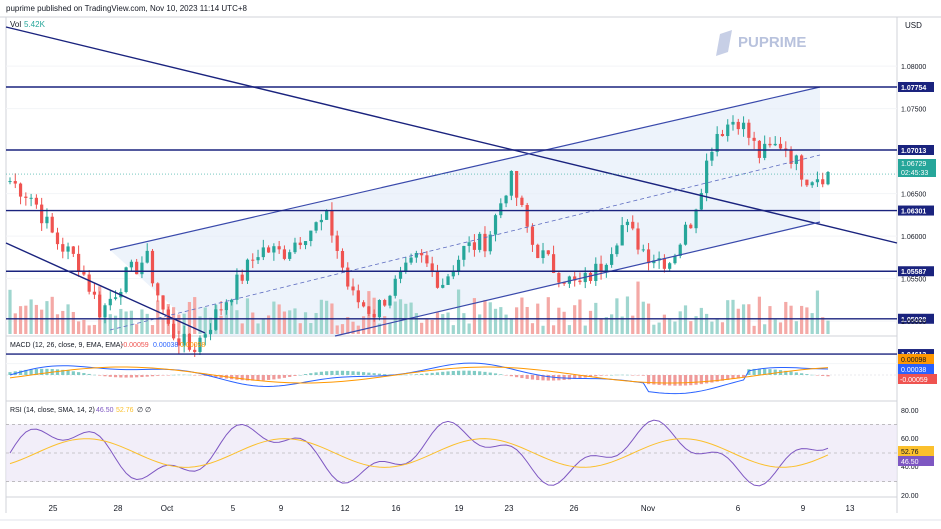 The width and height of the screenshot is (941, 529). Describe the element at coordinates (910, 452) in the screenshot. I see `rsi-badge-ma-text: 52.76` at that location.